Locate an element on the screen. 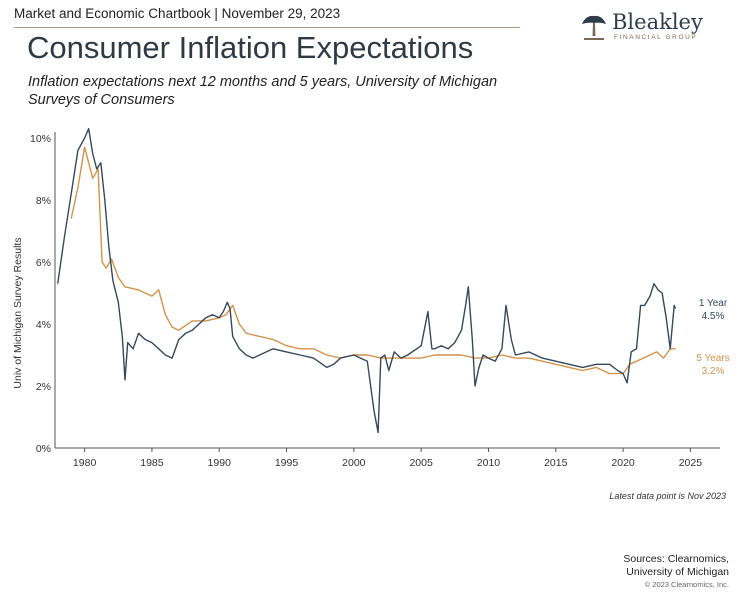 The height and width of the screenshot is (594, 750). chart-title: Consumer Inflation Expectations is located at coordinates (250, 47).